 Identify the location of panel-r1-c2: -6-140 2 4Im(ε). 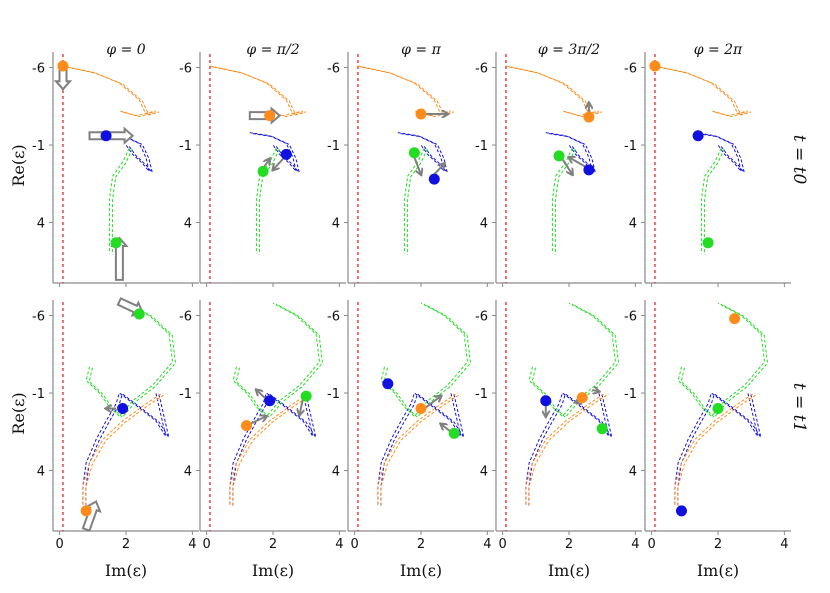
(410, 440).